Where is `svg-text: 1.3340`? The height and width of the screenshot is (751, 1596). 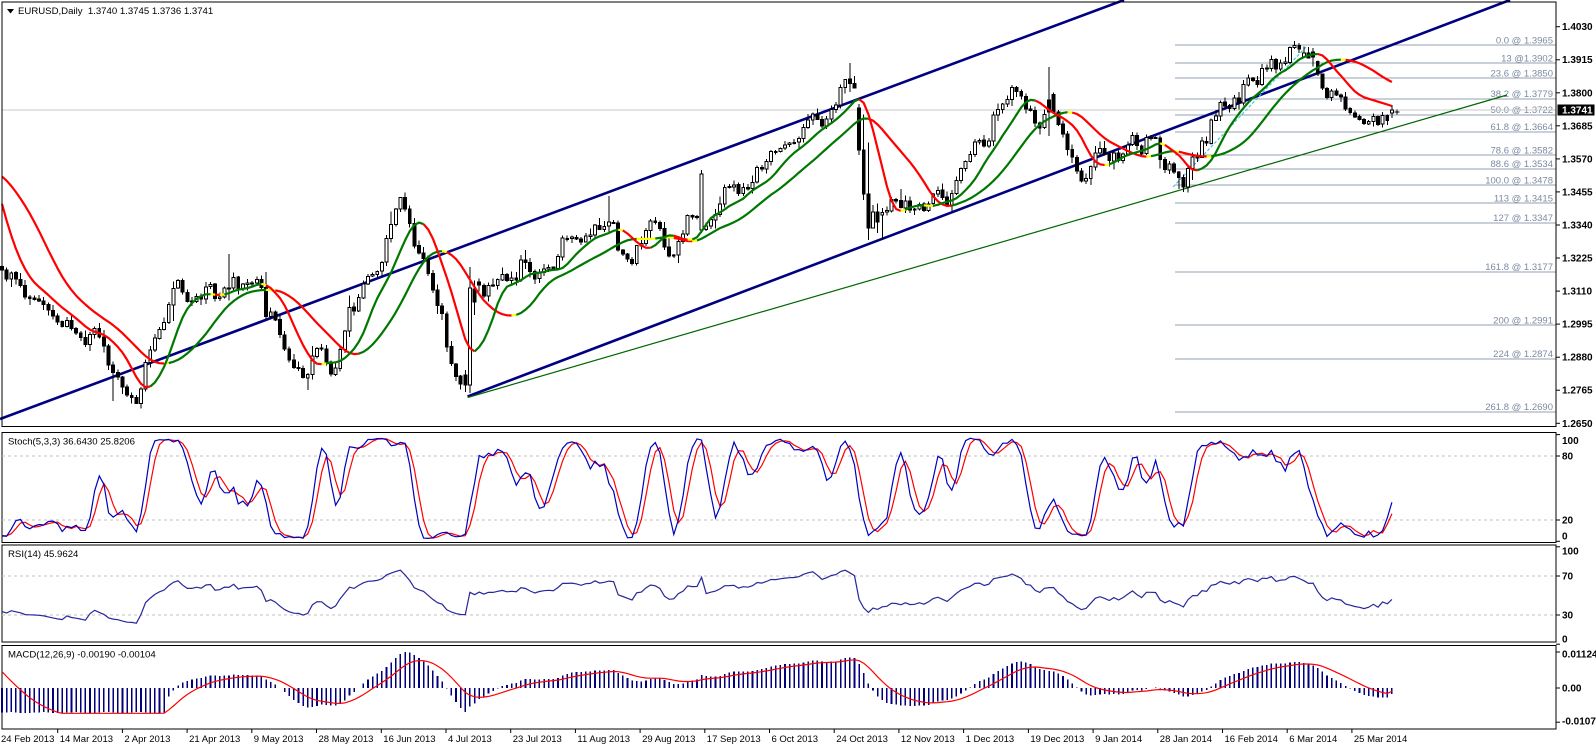 svg-text: 1.3340 is located at coordinates (1577, 226).